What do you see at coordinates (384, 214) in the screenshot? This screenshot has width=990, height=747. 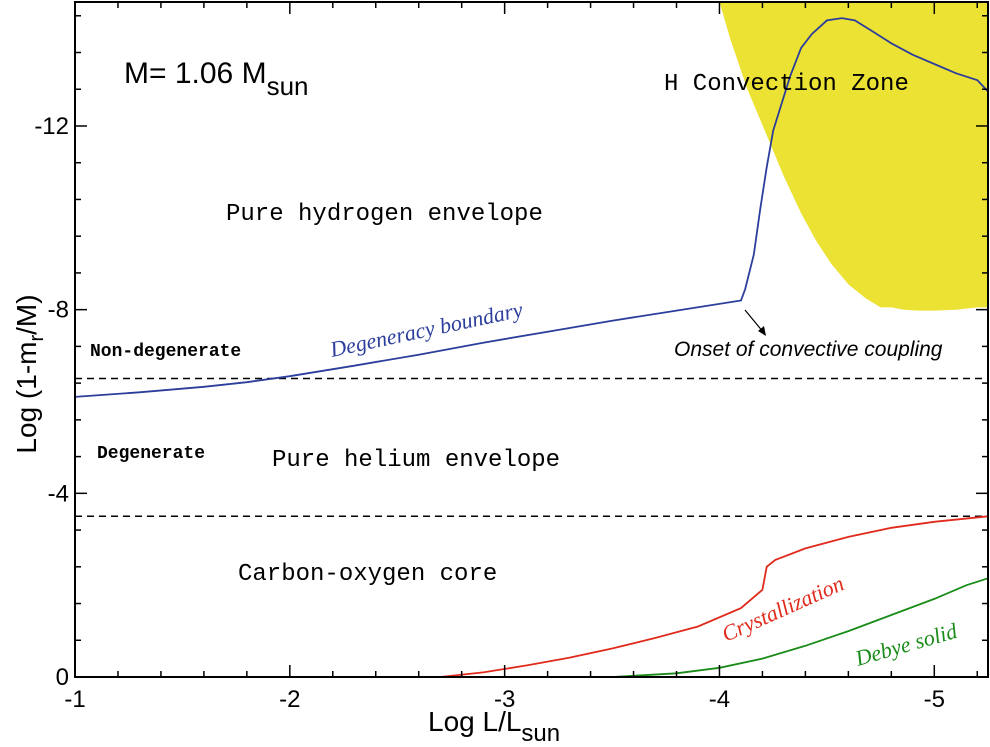 I see `region-label-hydrogen: Pure hydrogen envelope` at bounding box center [384, 214].